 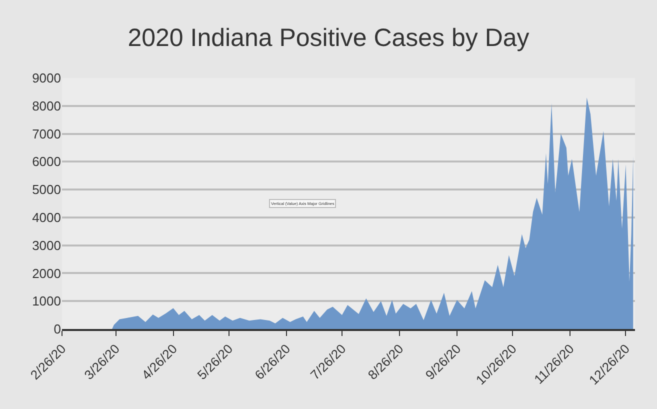 What do you see at coordinates (46, 78) in the screenshot?
I see `y-tick-label: 9000` at bounding box center [46, 78].